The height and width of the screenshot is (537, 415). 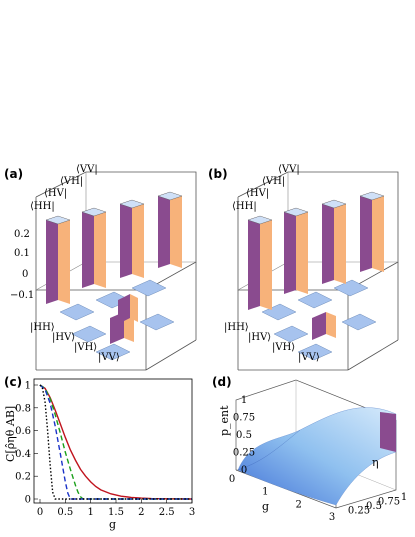 What do you see at coordinates (359, 511) in the screenshot?
I see `d-ytick-label: 0.25` at bounding box center [359, 511].